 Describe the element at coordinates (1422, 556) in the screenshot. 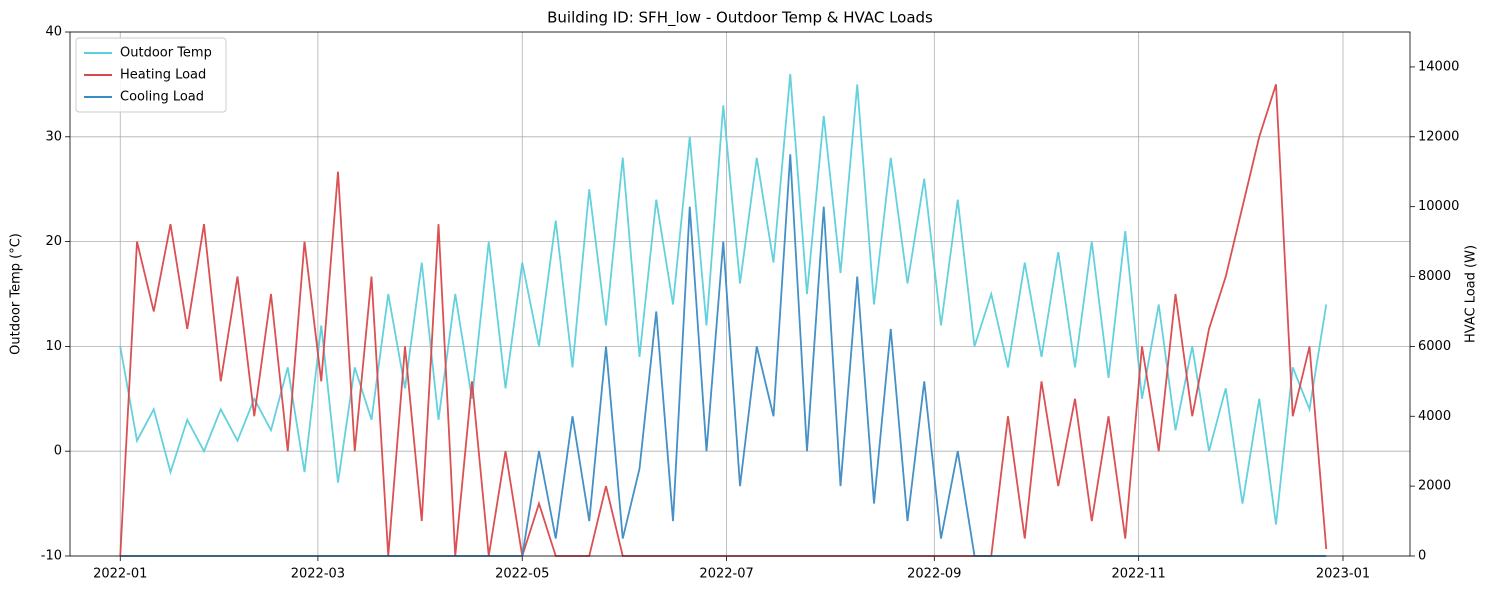

I see `y2-tick-label: 0` at that location.